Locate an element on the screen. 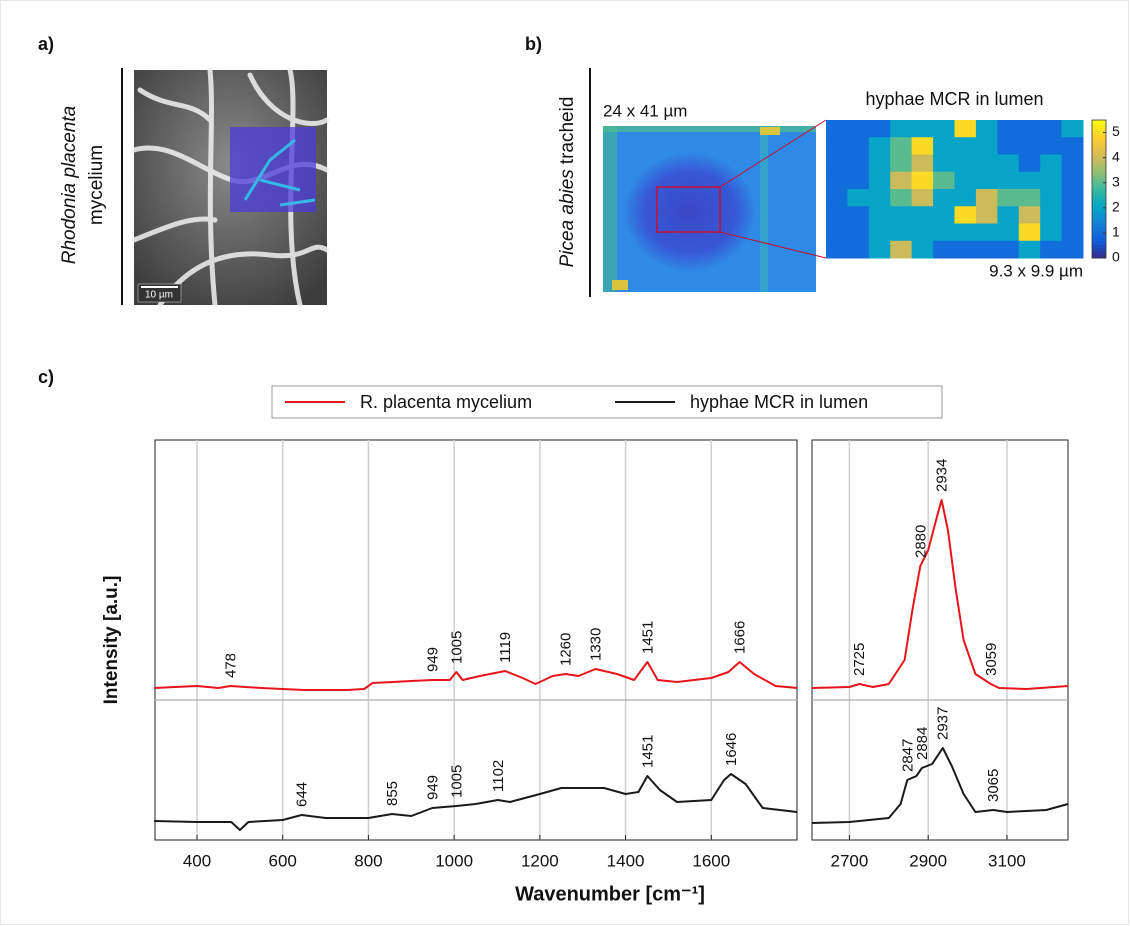 This screenshot has width=1130, height=926. x-tick-label: 1000 is located at coordinates (454, 860).